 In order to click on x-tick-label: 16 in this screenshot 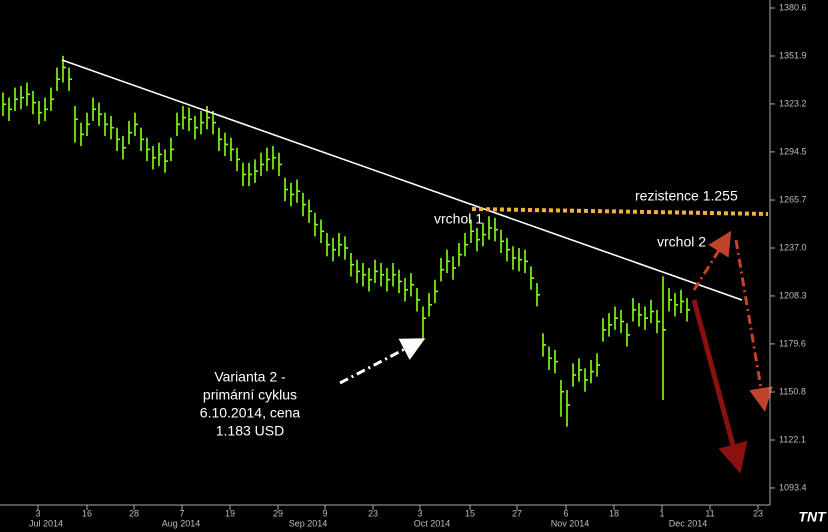, I will do `click(87, 513)`.